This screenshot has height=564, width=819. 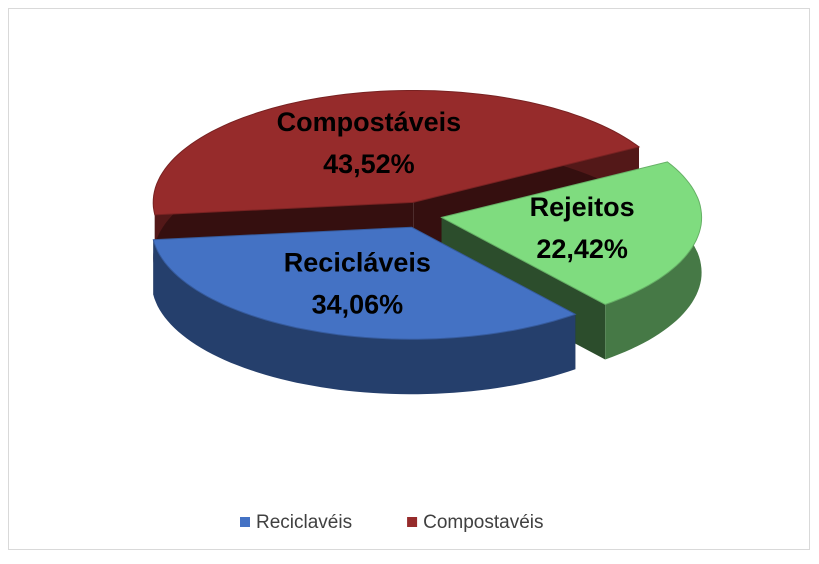 I want to click on data-label: Rejeitos, so click(x=582, y=207).